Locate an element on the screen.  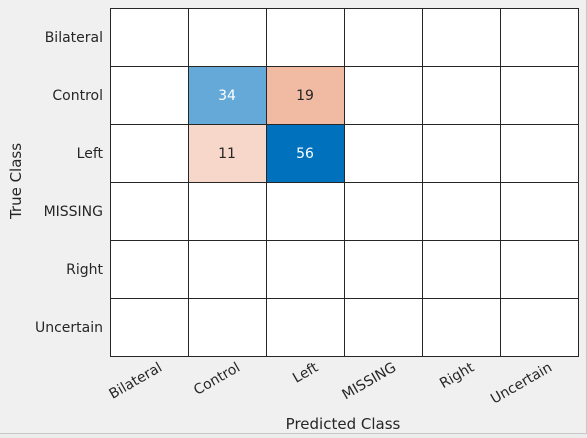
x-tick-label: Control is located at coordinates (217, 379).